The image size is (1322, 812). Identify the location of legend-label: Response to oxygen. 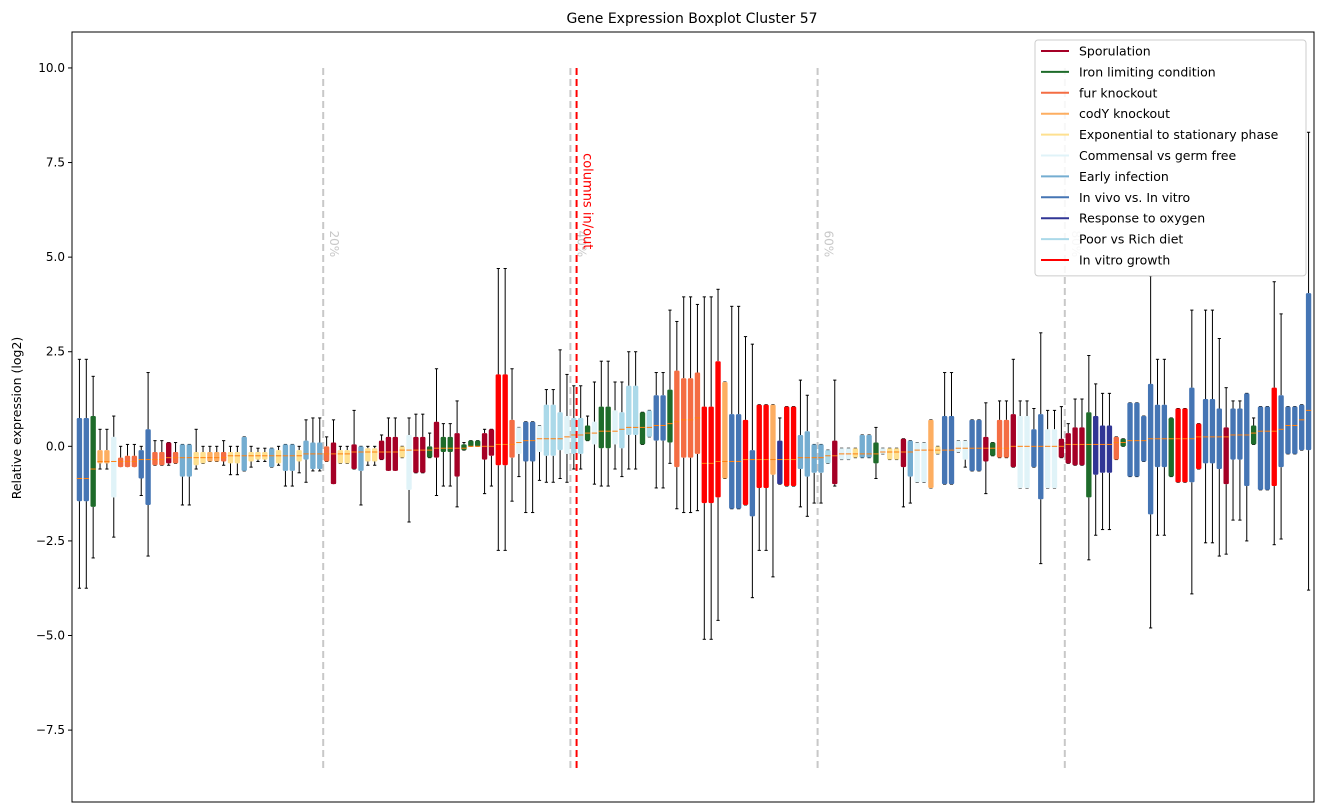
(1142, 218).